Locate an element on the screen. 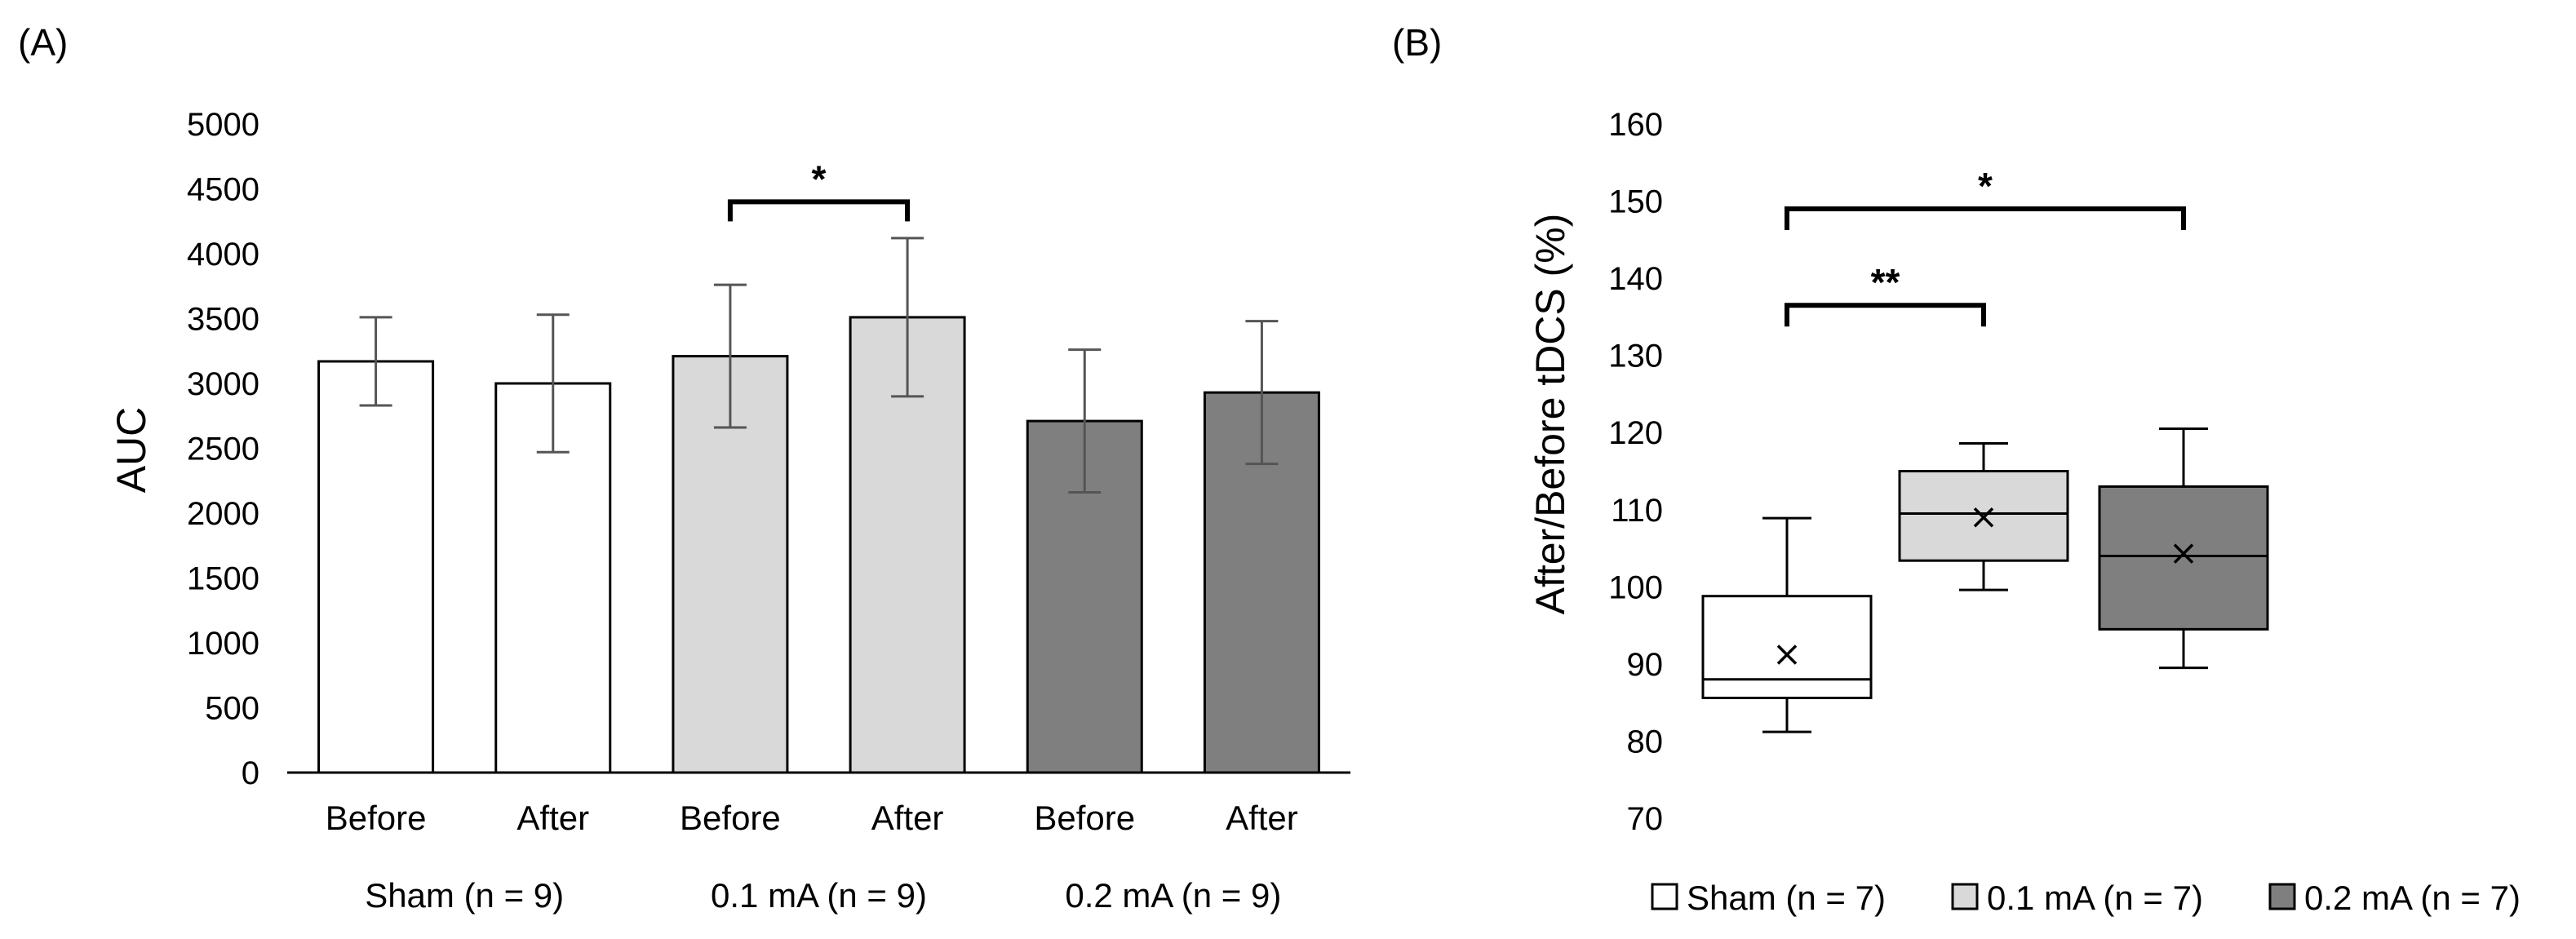 Image resolution: width=2576 pixels, height=939 pixels. y-tick-label: 4000 is located at coordinates (223, 254).